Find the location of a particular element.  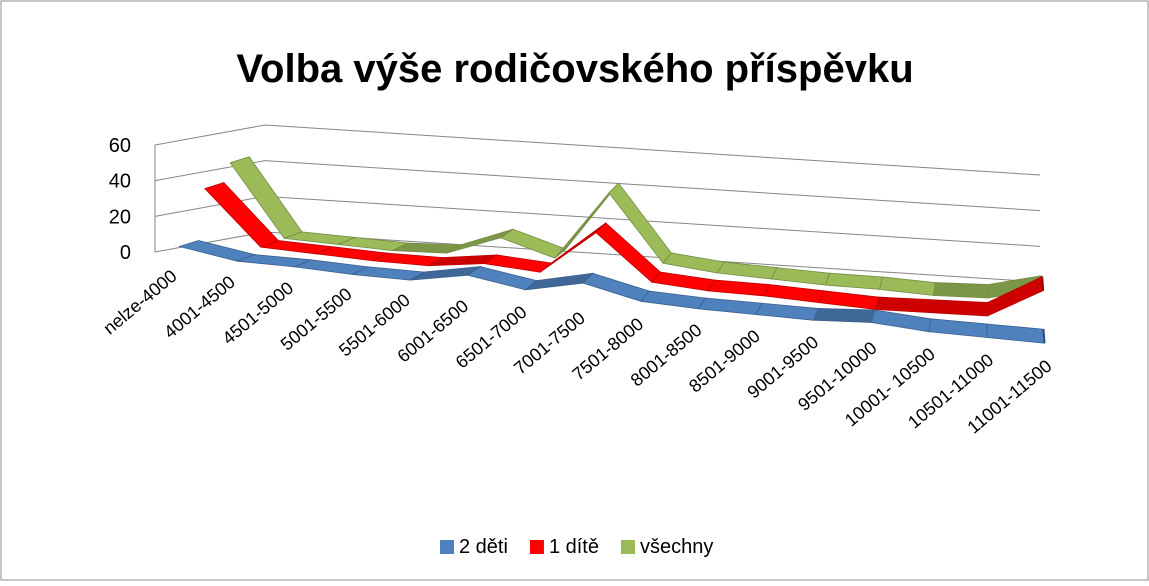

legend: 2 děti 1 dítě všechny is located at coordinates (576, 547).